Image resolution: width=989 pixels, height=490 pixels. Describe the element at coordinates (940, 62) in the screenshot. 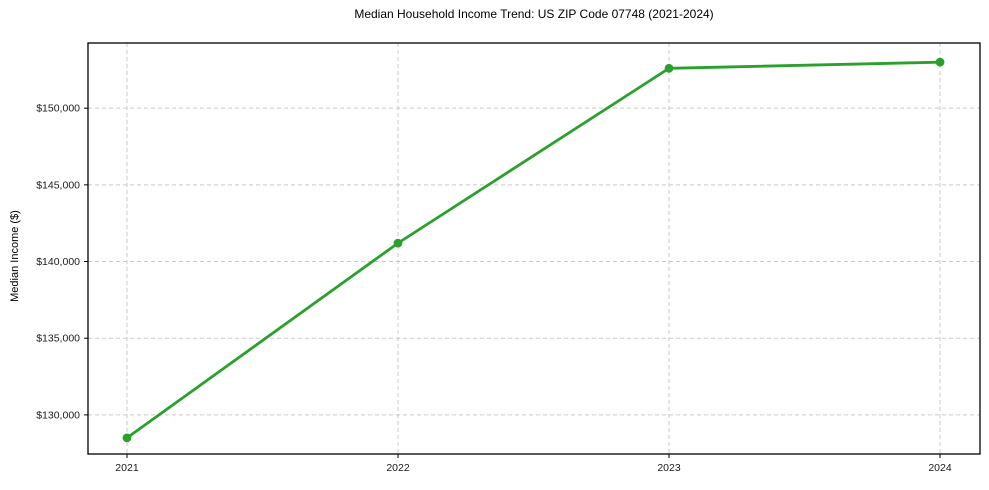

I see `data-point-marker-2024` at that location.